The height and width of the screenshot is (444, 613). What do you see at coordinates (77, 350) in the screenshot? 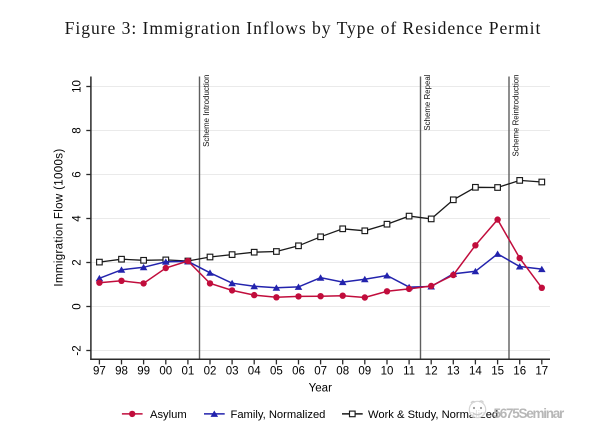
I see `svg-text: -2` at bounding box center [77, 350].